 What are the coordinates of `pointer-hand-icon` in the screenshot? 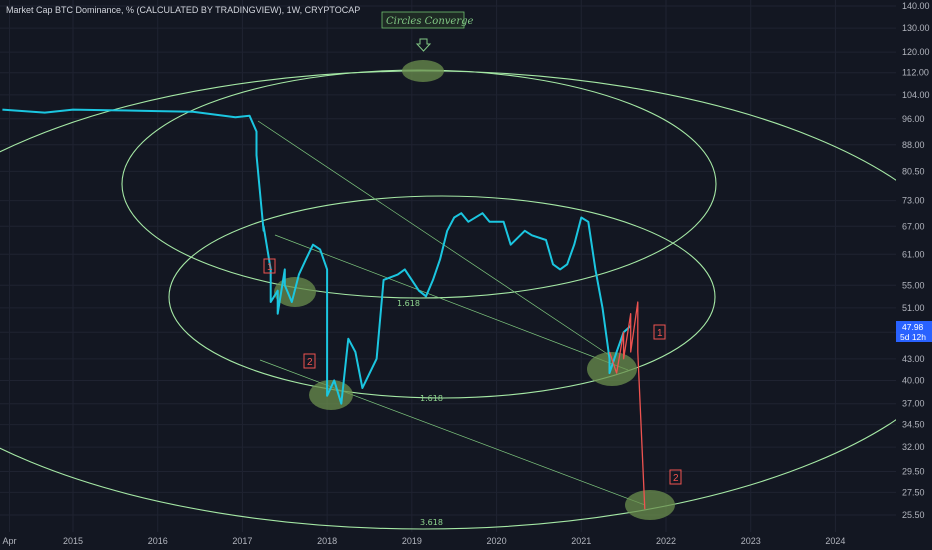 It's located at (423, 45).